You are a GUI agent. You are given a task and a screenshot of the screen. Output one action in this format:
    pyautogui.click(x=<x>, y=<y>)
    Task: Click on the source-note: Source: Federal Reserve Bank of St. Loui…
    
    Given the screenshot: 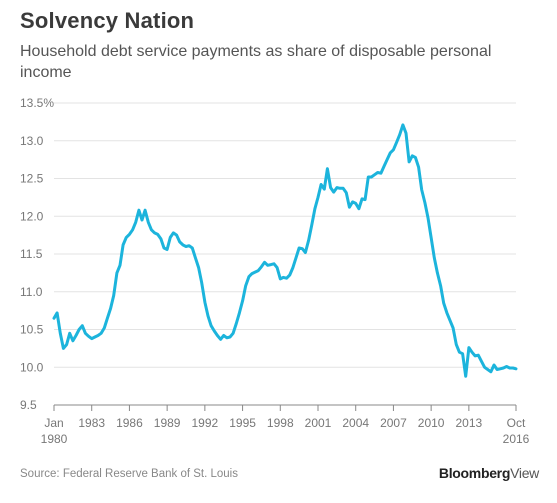 What is the action you would take?
    pyautogui.click(x=129, y=474)
    